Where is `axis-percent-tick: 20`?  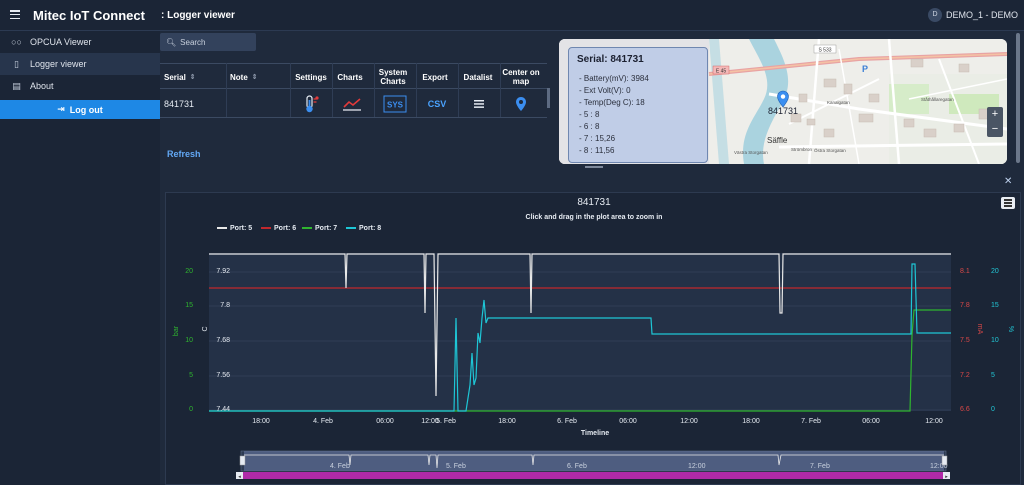 axis-percent-tick: 20 is located at coordinates (995, 271).